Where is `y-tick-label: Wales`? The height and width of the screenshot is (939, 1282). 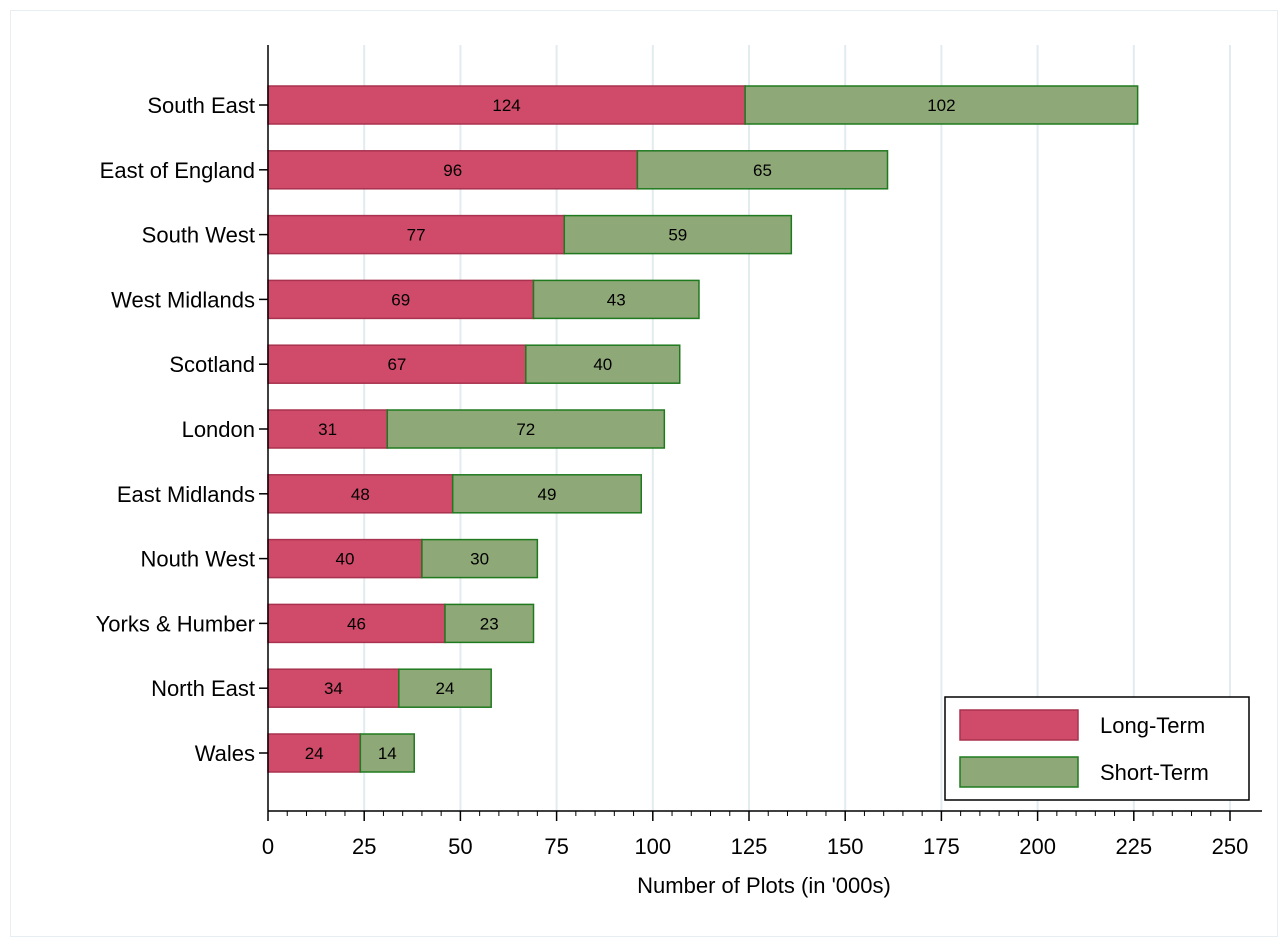
y-tick-label: Wales is located at coordinates (225, 753).